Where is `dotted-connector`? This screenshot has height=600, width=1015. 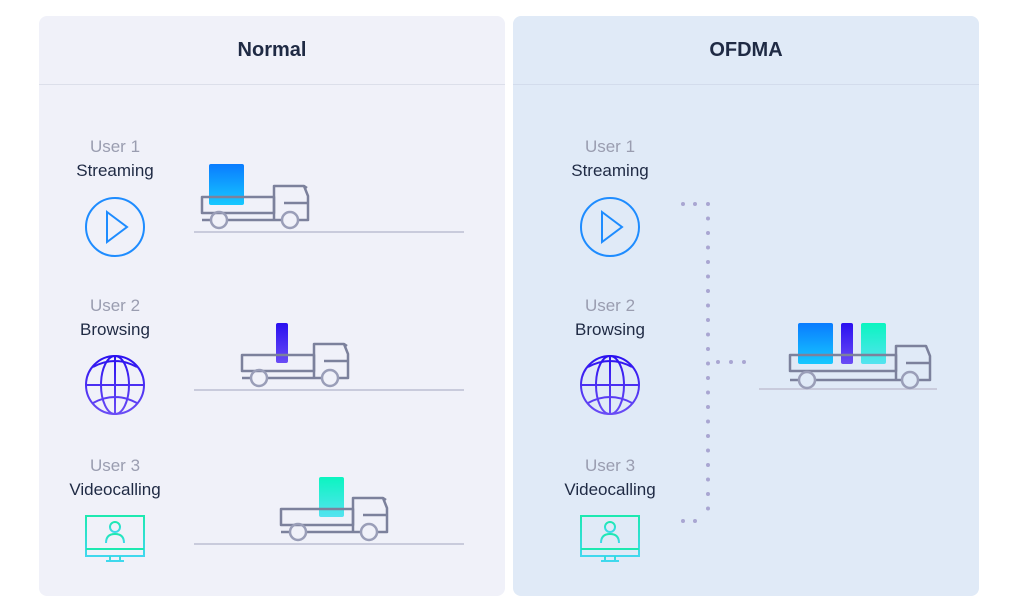 dotted-connector is located at coordinates (714, 363).